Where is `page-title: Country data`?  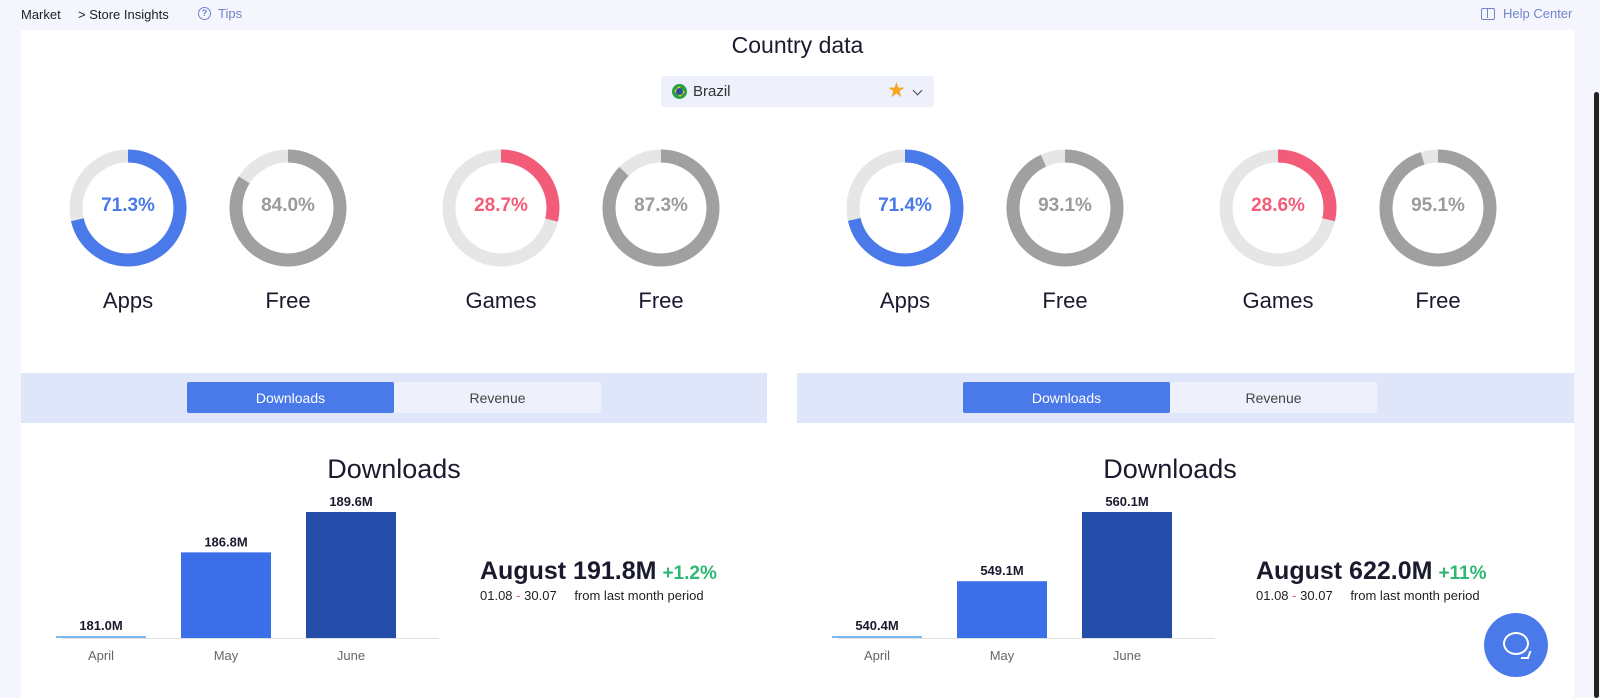
page-title: Country data is located at coordinates (797, 45).